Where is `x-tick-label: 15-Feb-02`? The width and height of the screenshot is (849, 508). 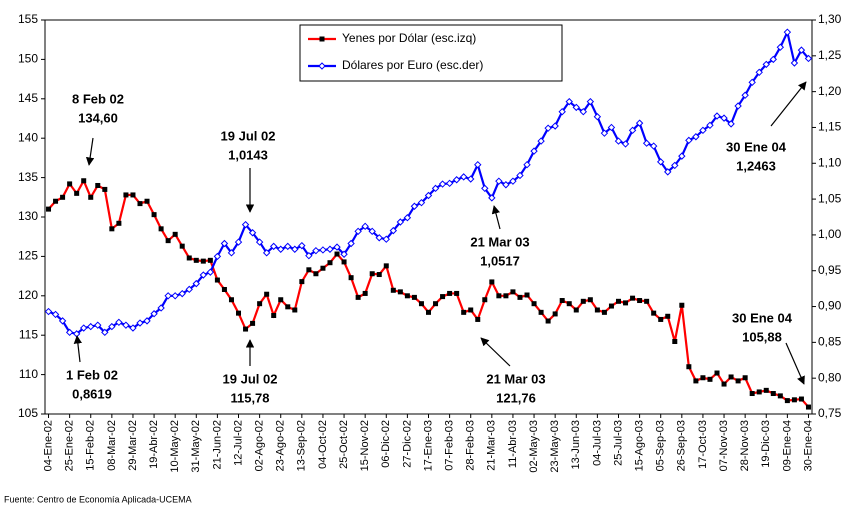
x-tick-label: 15-Feb-02 is located at coordinates (91, 445).